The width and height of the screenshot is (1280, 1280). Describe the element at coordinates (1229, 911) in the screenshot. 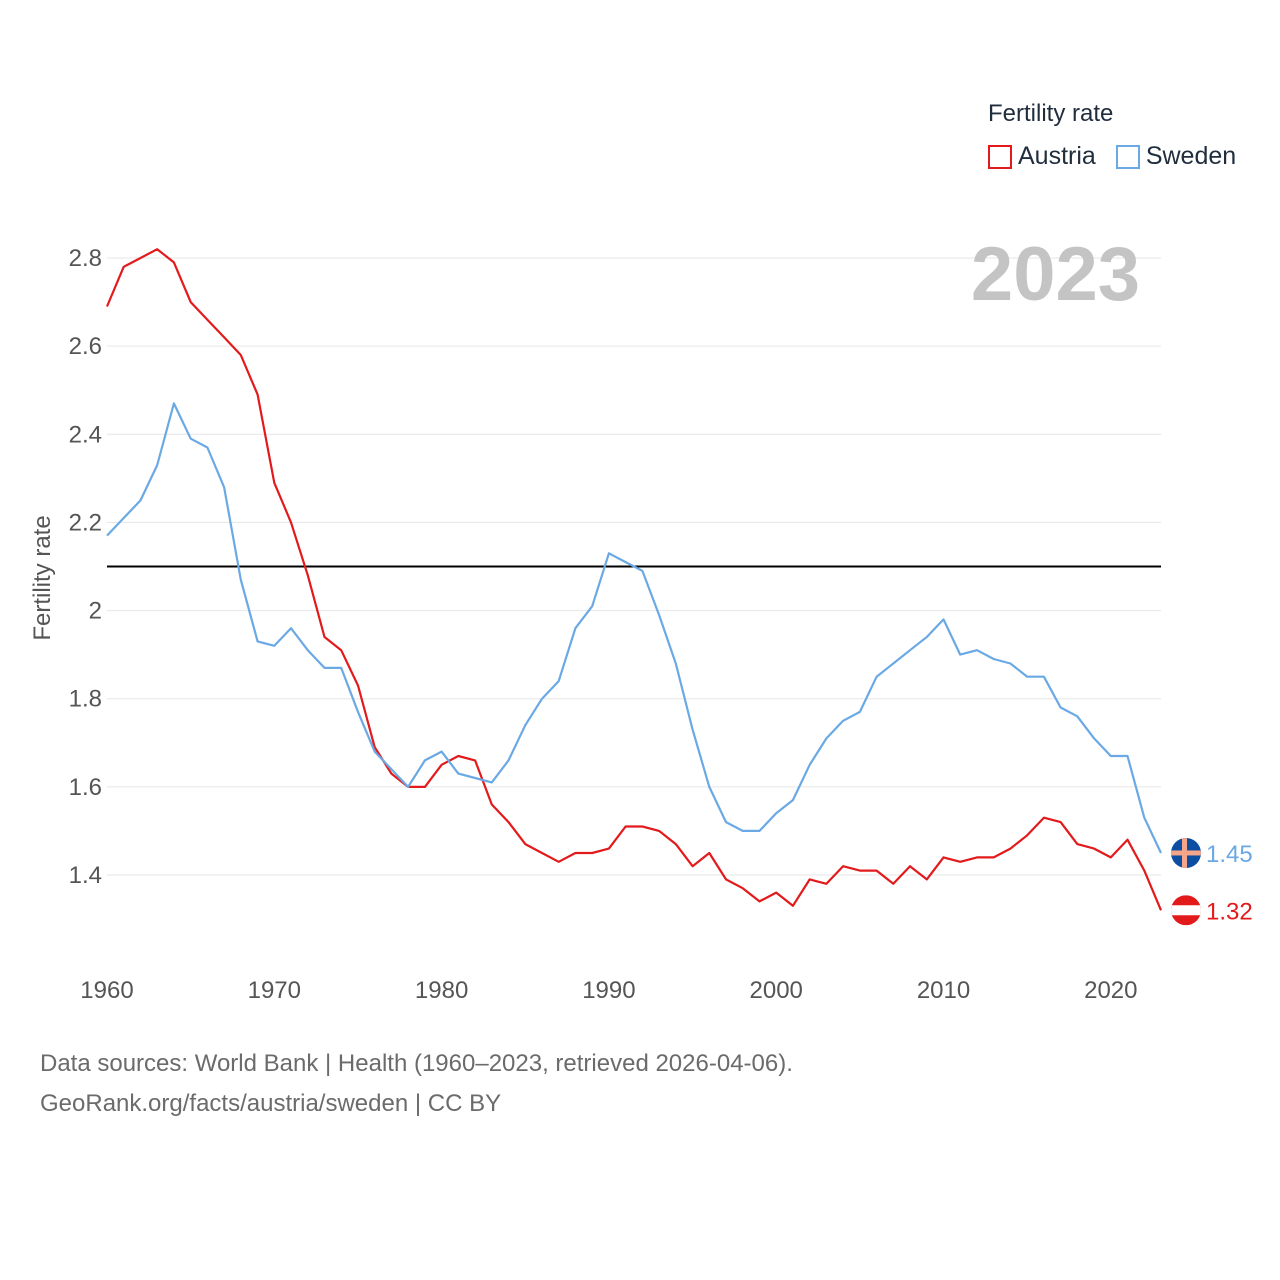

I see `end-value-label-austria: 1.32` at that location.